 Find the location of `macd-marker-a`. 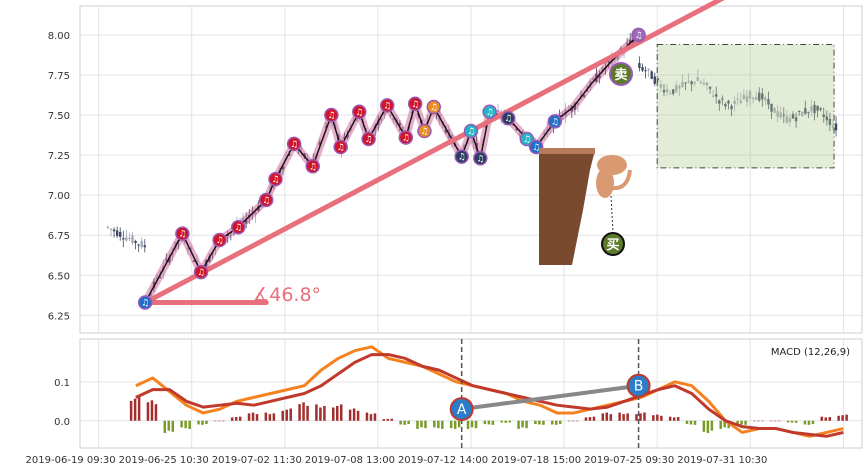

macd-marker-a is located at coordinates (461, 409).